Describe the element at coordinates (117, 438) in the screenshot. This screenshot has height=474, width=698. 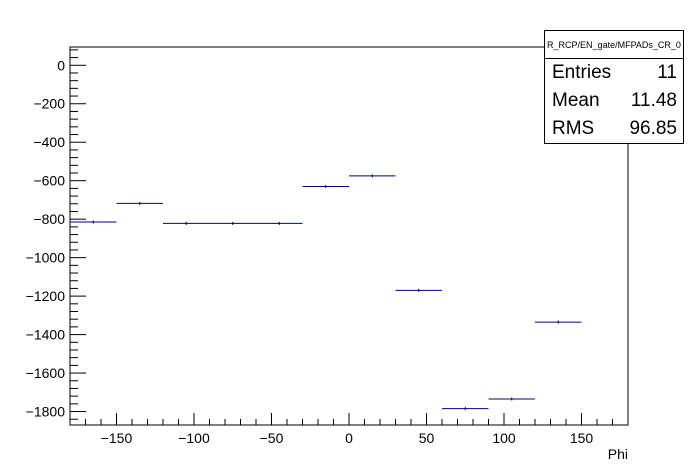
I see `x-tick-label: −150` at that location.